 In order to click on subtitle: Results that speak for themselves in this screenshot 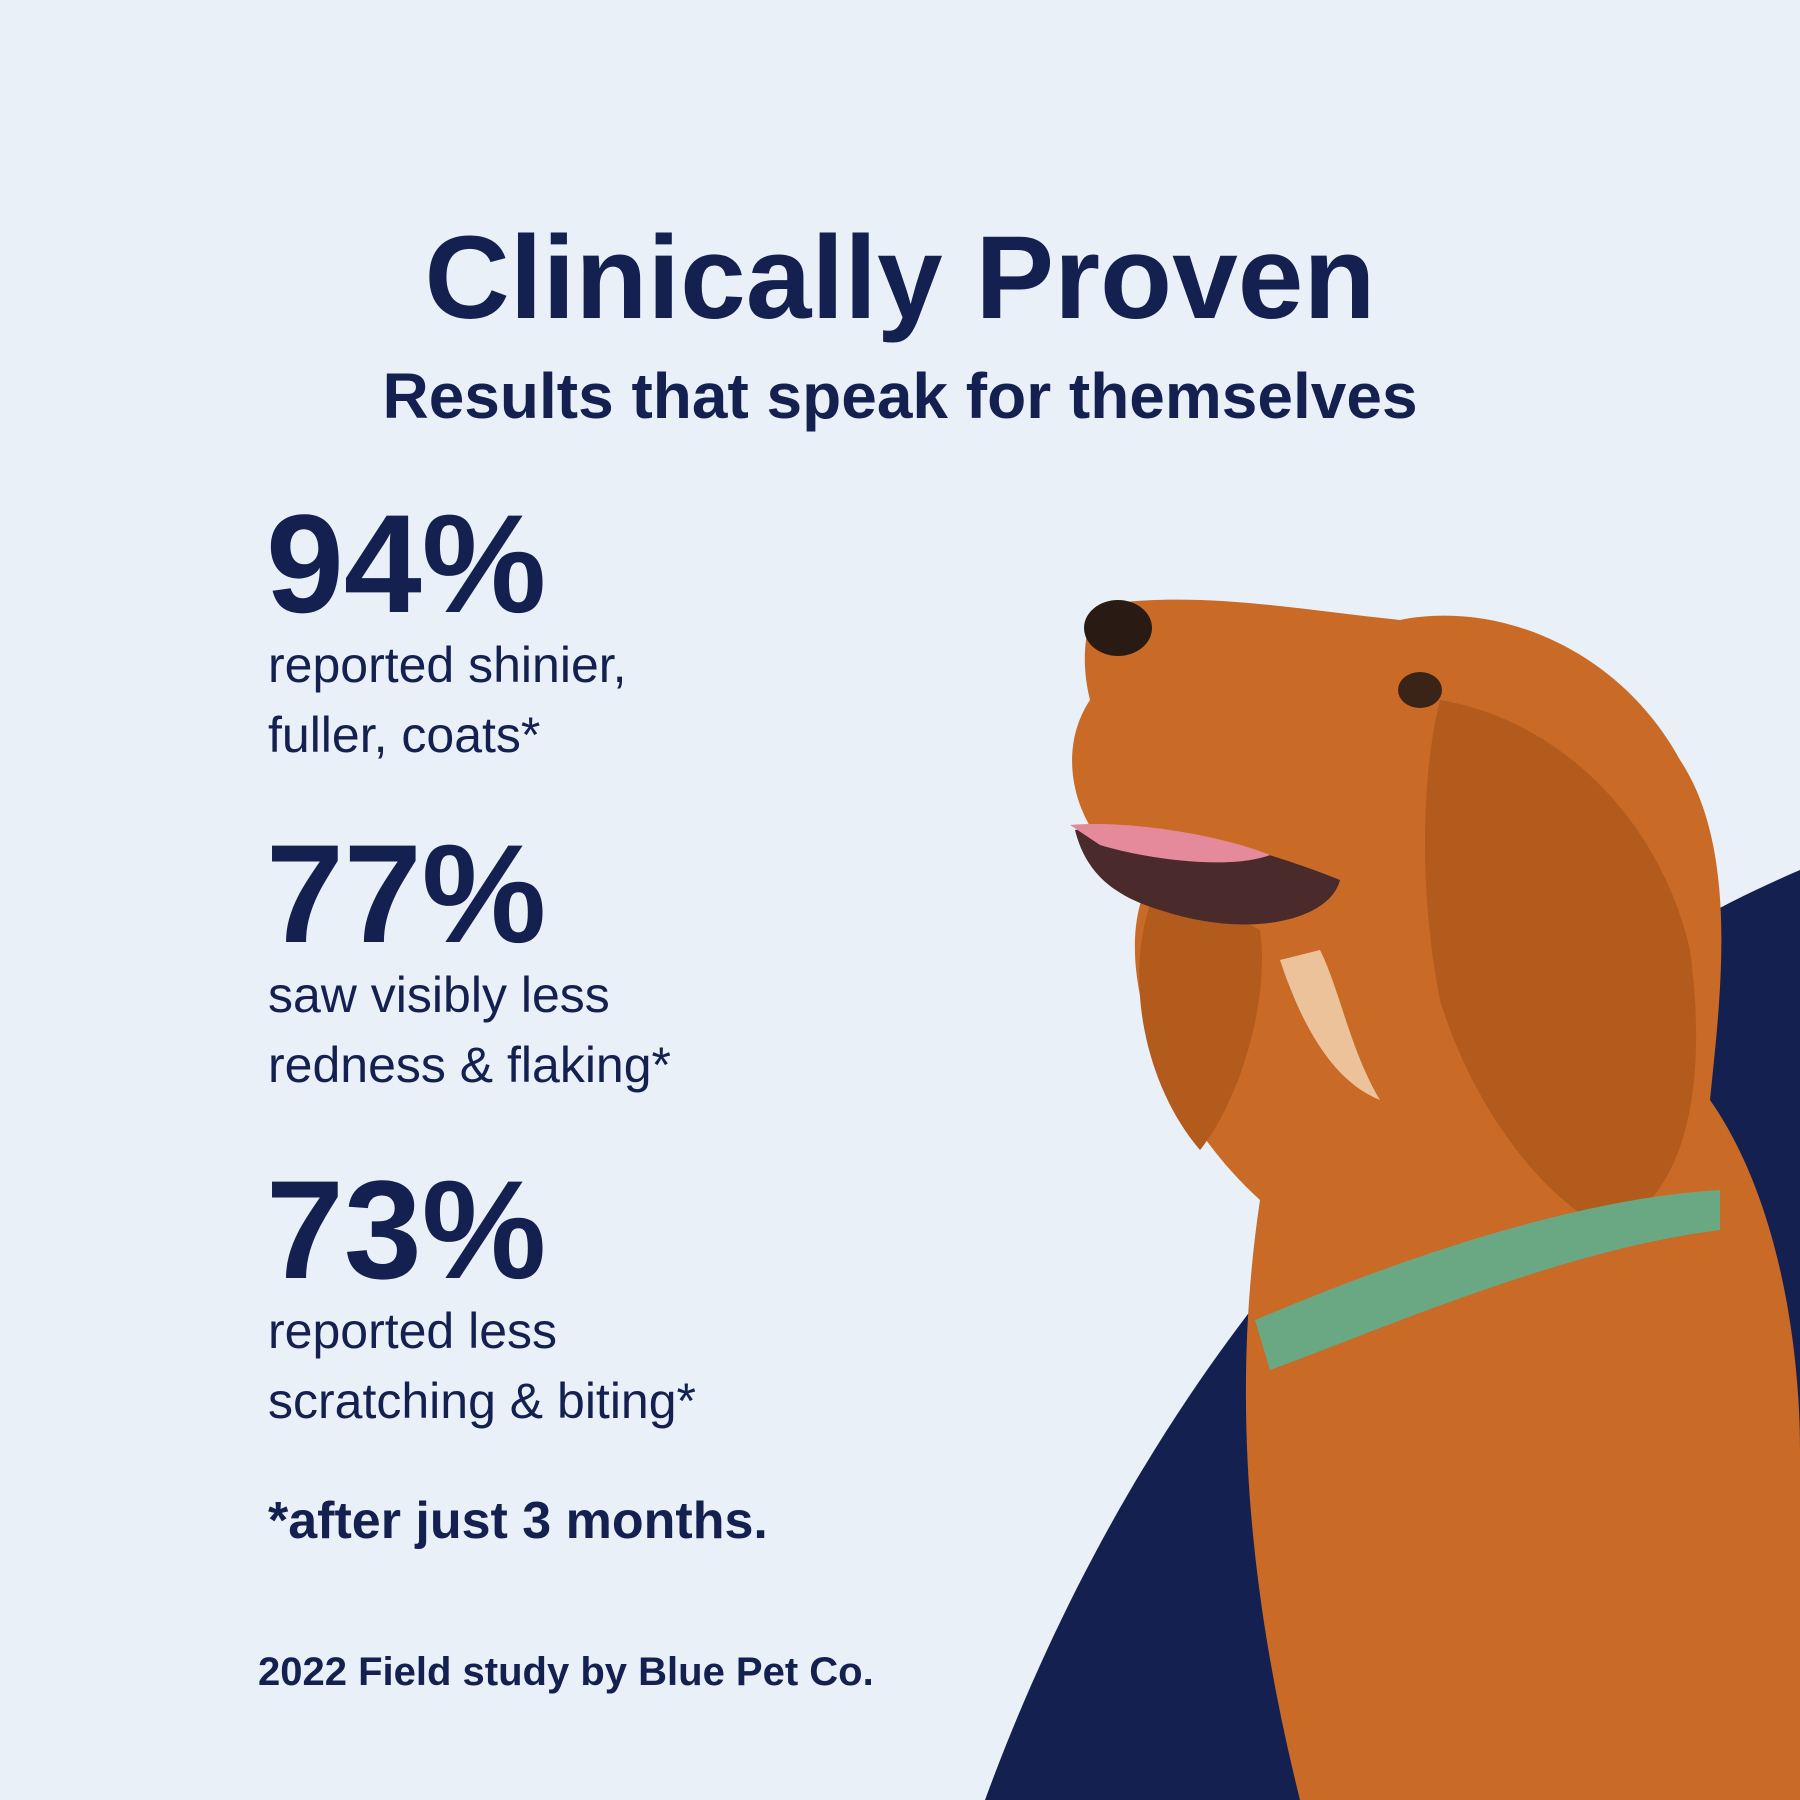, I will do `click(899, 396)`.